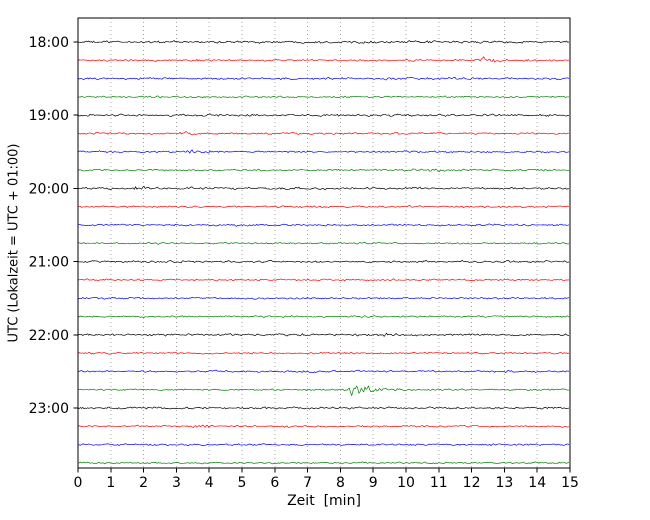 The width and height of the screenshot is (650, 520). Describe the element at coordinates (49, 409) in the screenshot. I see `y-tick-label: 23:00` at that location.